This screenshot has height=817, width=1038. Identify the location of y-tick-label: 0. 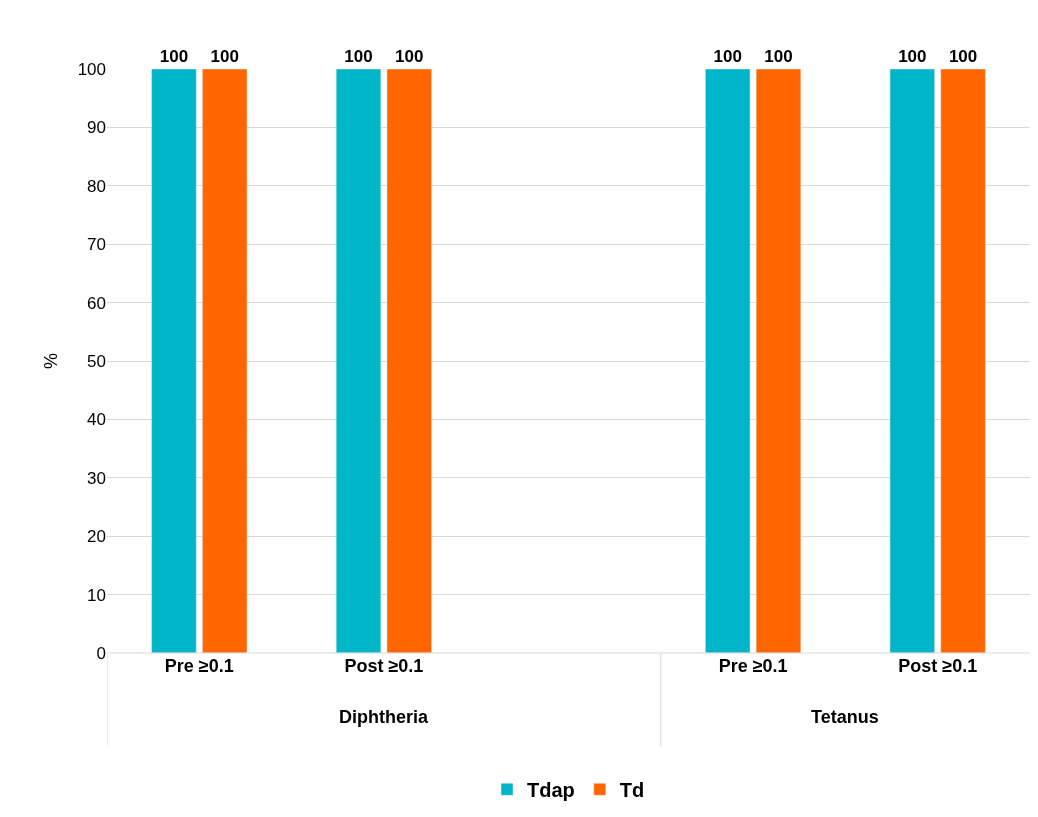
(101, 653).